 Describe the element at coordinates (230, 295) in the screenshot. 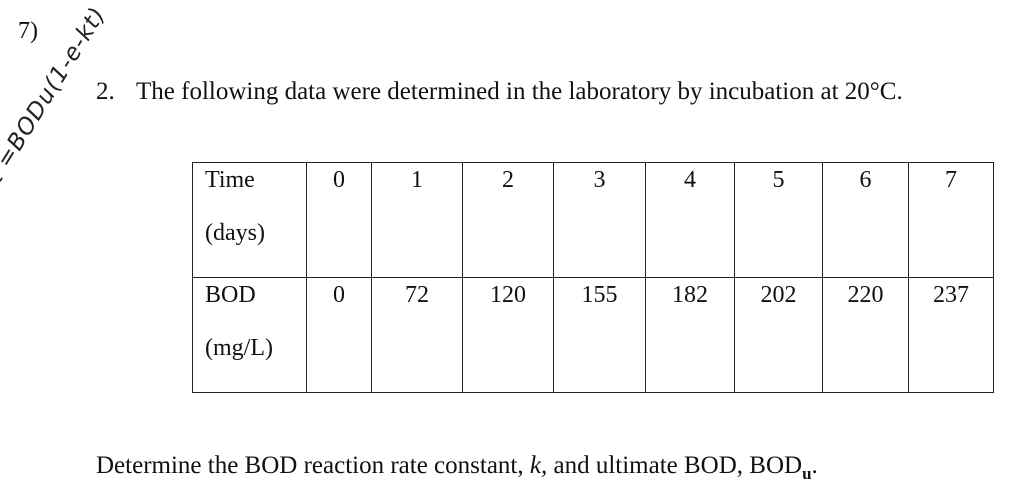

I see `label-line: BOD` at that location.